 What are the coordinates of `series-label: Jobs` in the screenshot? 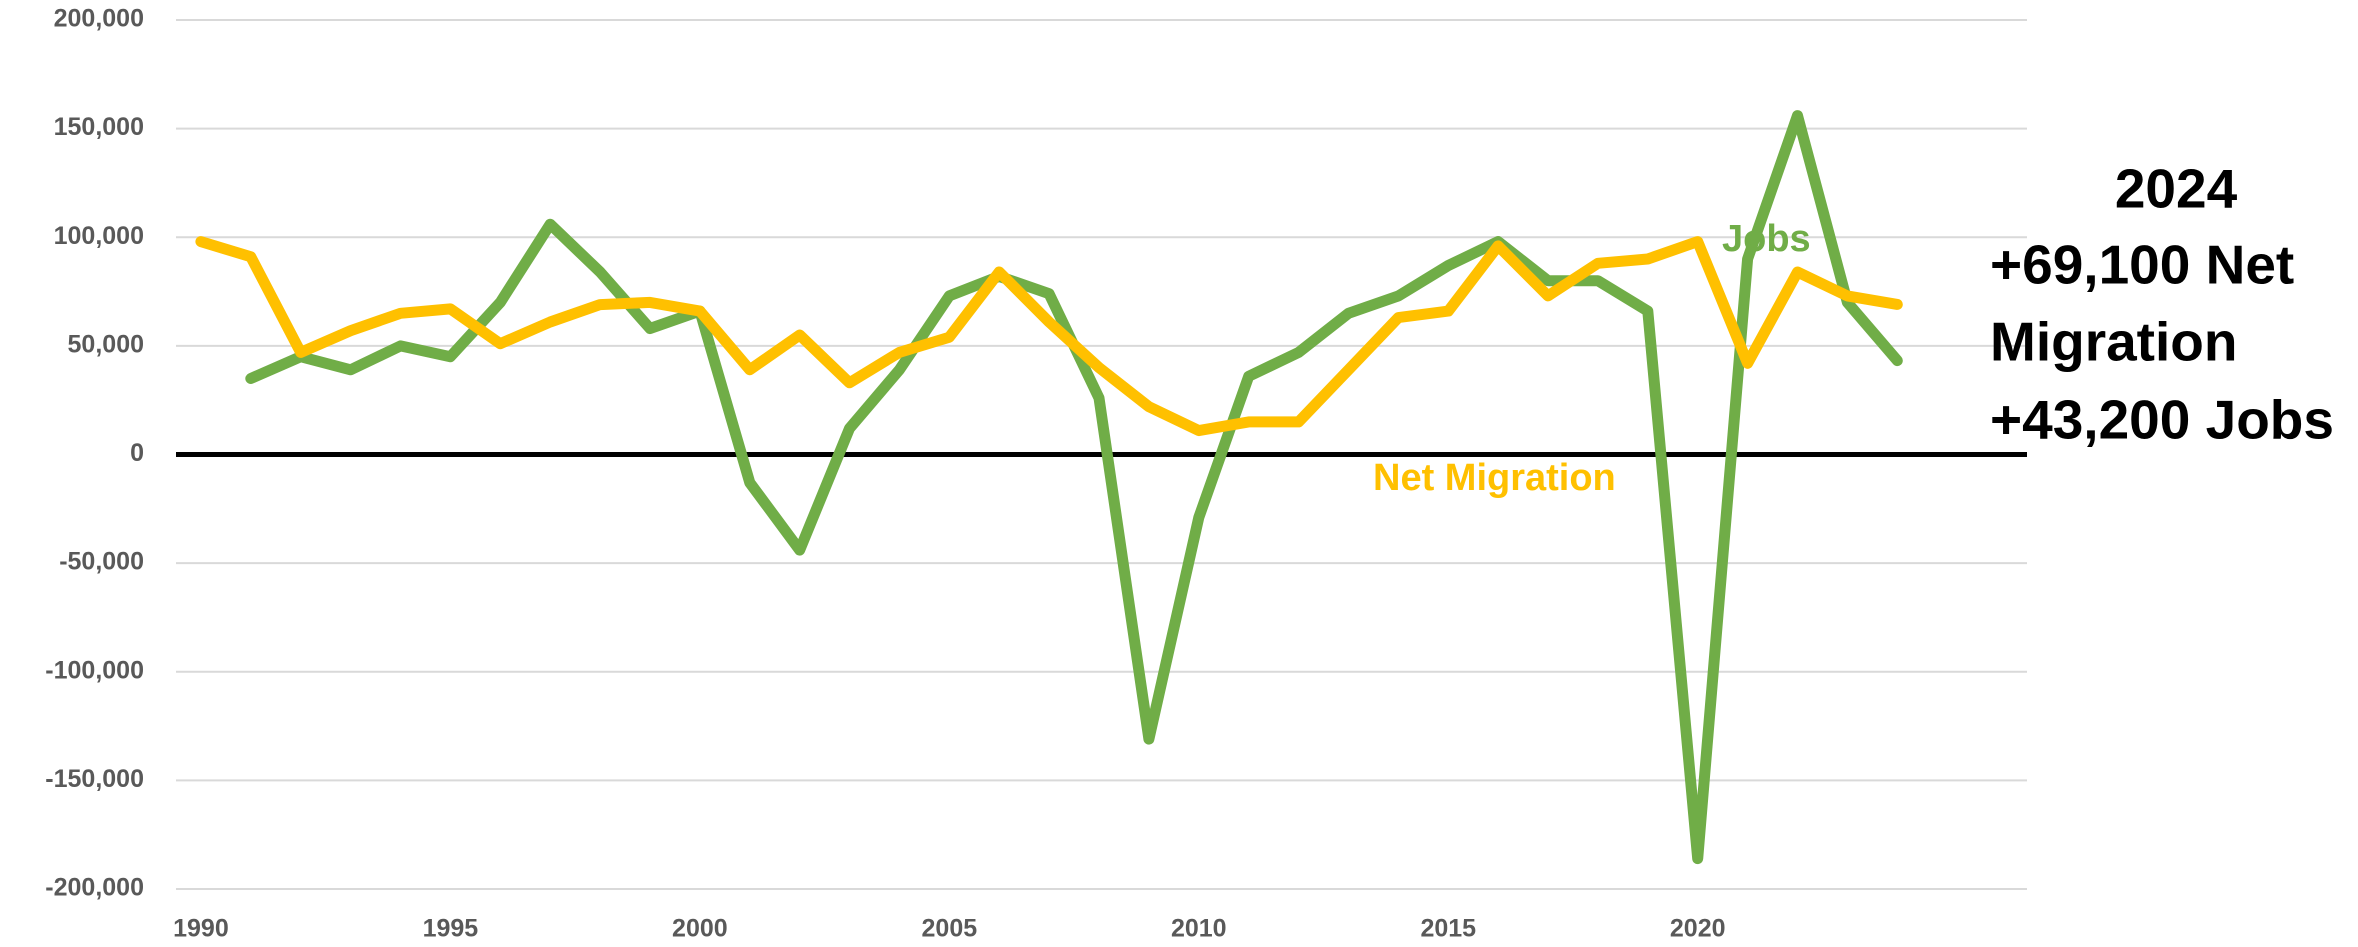 It's located at (1766, 239).